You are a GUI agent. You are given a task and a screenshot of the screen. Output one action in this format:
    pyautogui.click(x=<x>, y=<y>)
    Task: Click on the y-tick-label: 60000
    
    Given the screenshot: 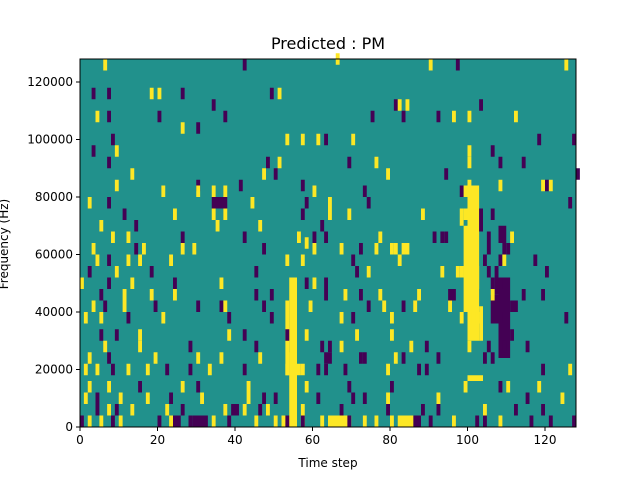 What is the action you would take?
    pyautogui.click(x=54, y=255)
    